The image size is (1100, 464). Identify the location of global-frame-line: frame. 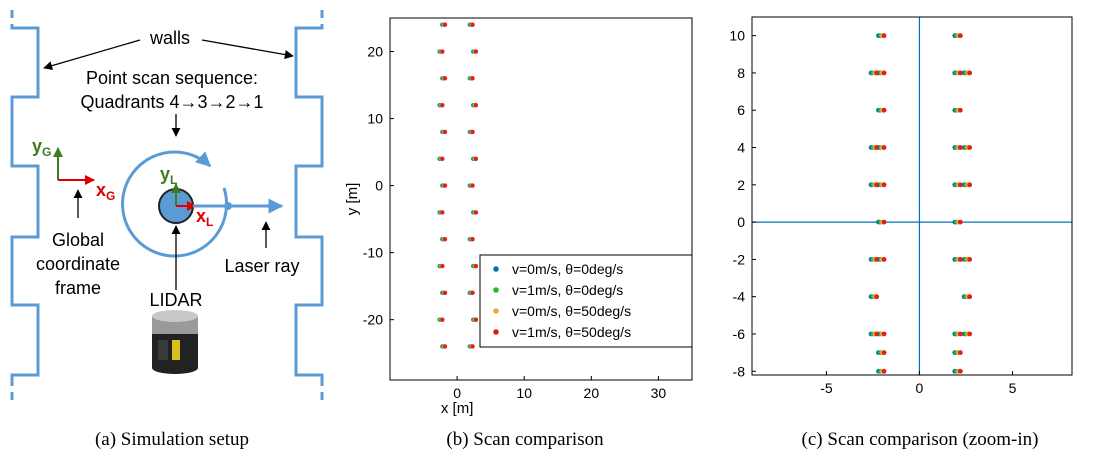
(78, 288).